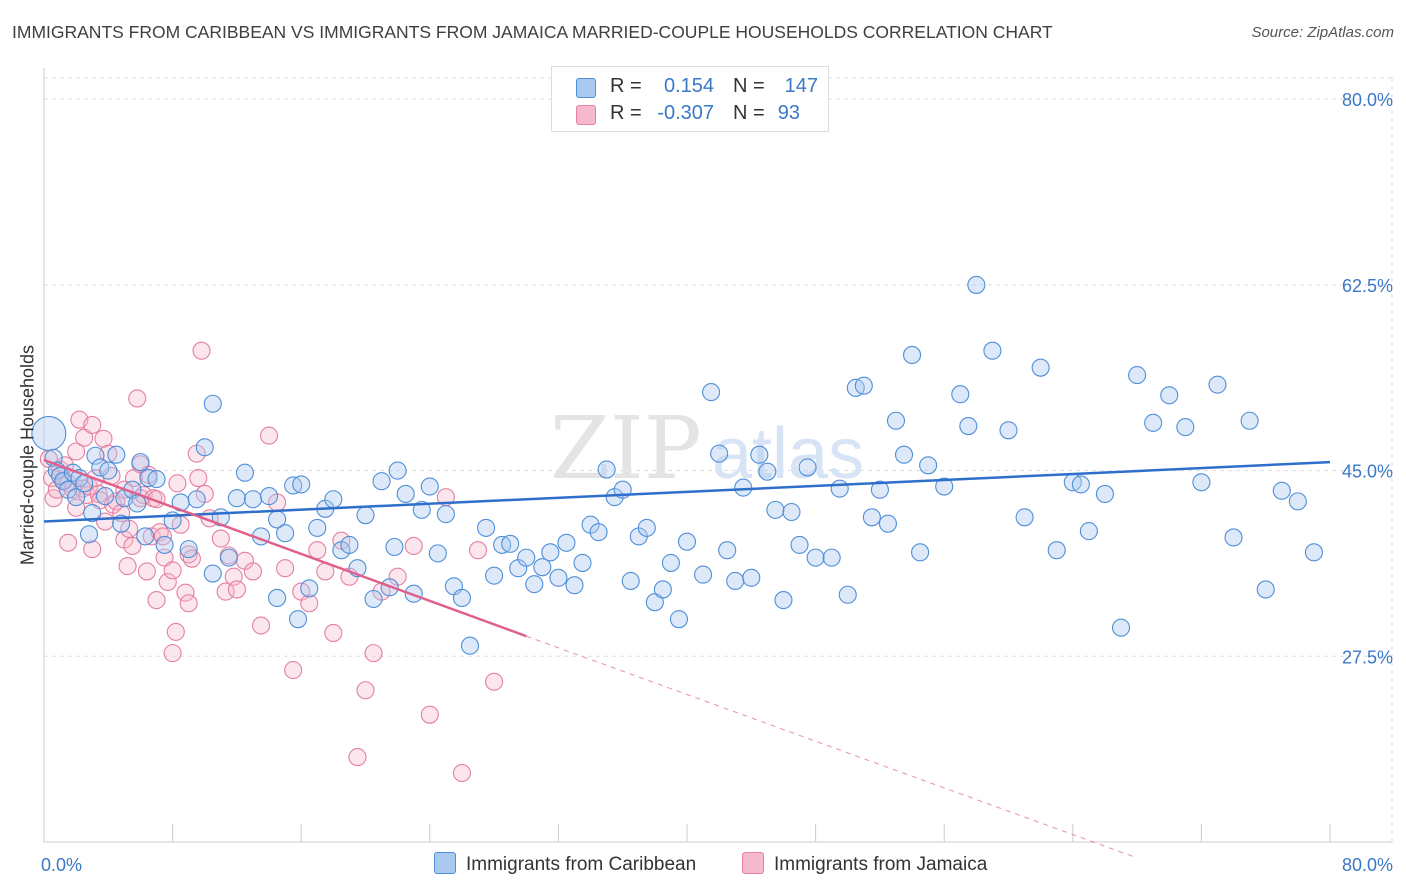 This screenshot has height=892, width=1406. I want to click on source-credit: Source: ZipAtlas.com, so click(1322, 32).